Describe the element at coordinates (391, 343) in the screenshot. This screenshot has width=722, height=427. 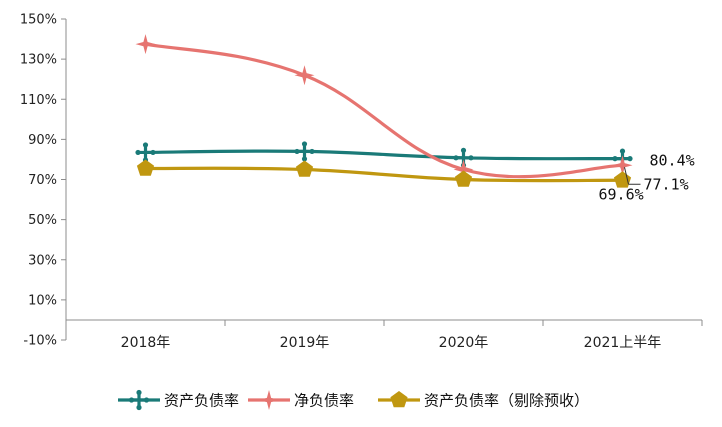
I see `x-axis-ticks: 2018年 2019年 2020年 2021上半年` at that location.